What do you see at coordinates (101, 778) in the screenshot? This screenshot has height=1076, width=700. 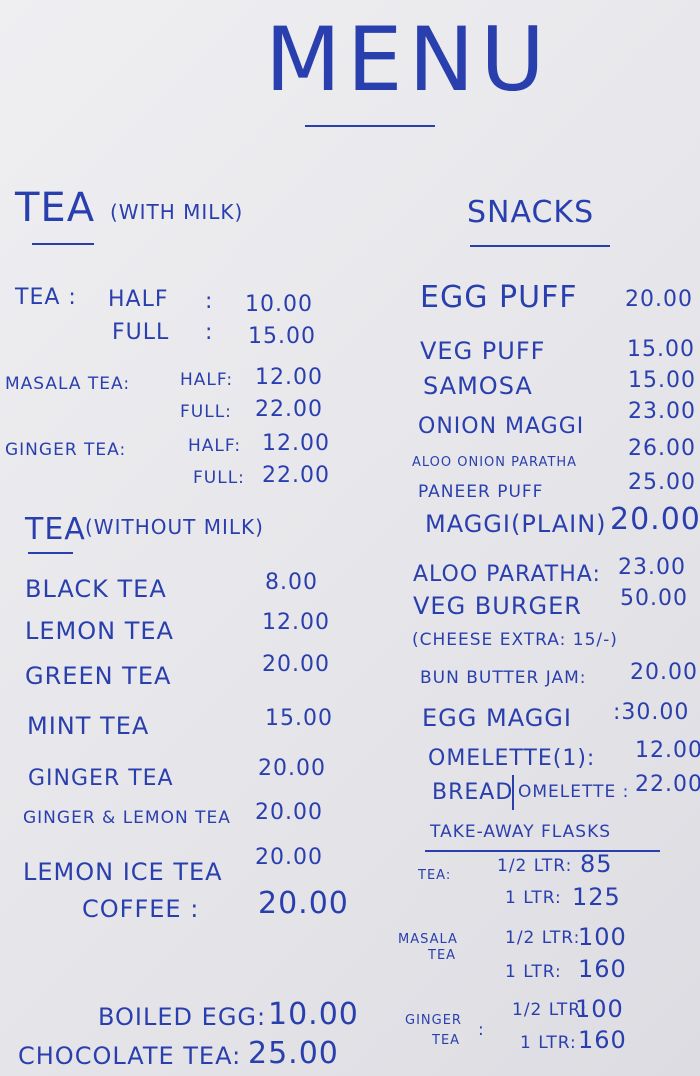 I see `menu-item-name: GINGER TEA` at bounding box center [101, 778].